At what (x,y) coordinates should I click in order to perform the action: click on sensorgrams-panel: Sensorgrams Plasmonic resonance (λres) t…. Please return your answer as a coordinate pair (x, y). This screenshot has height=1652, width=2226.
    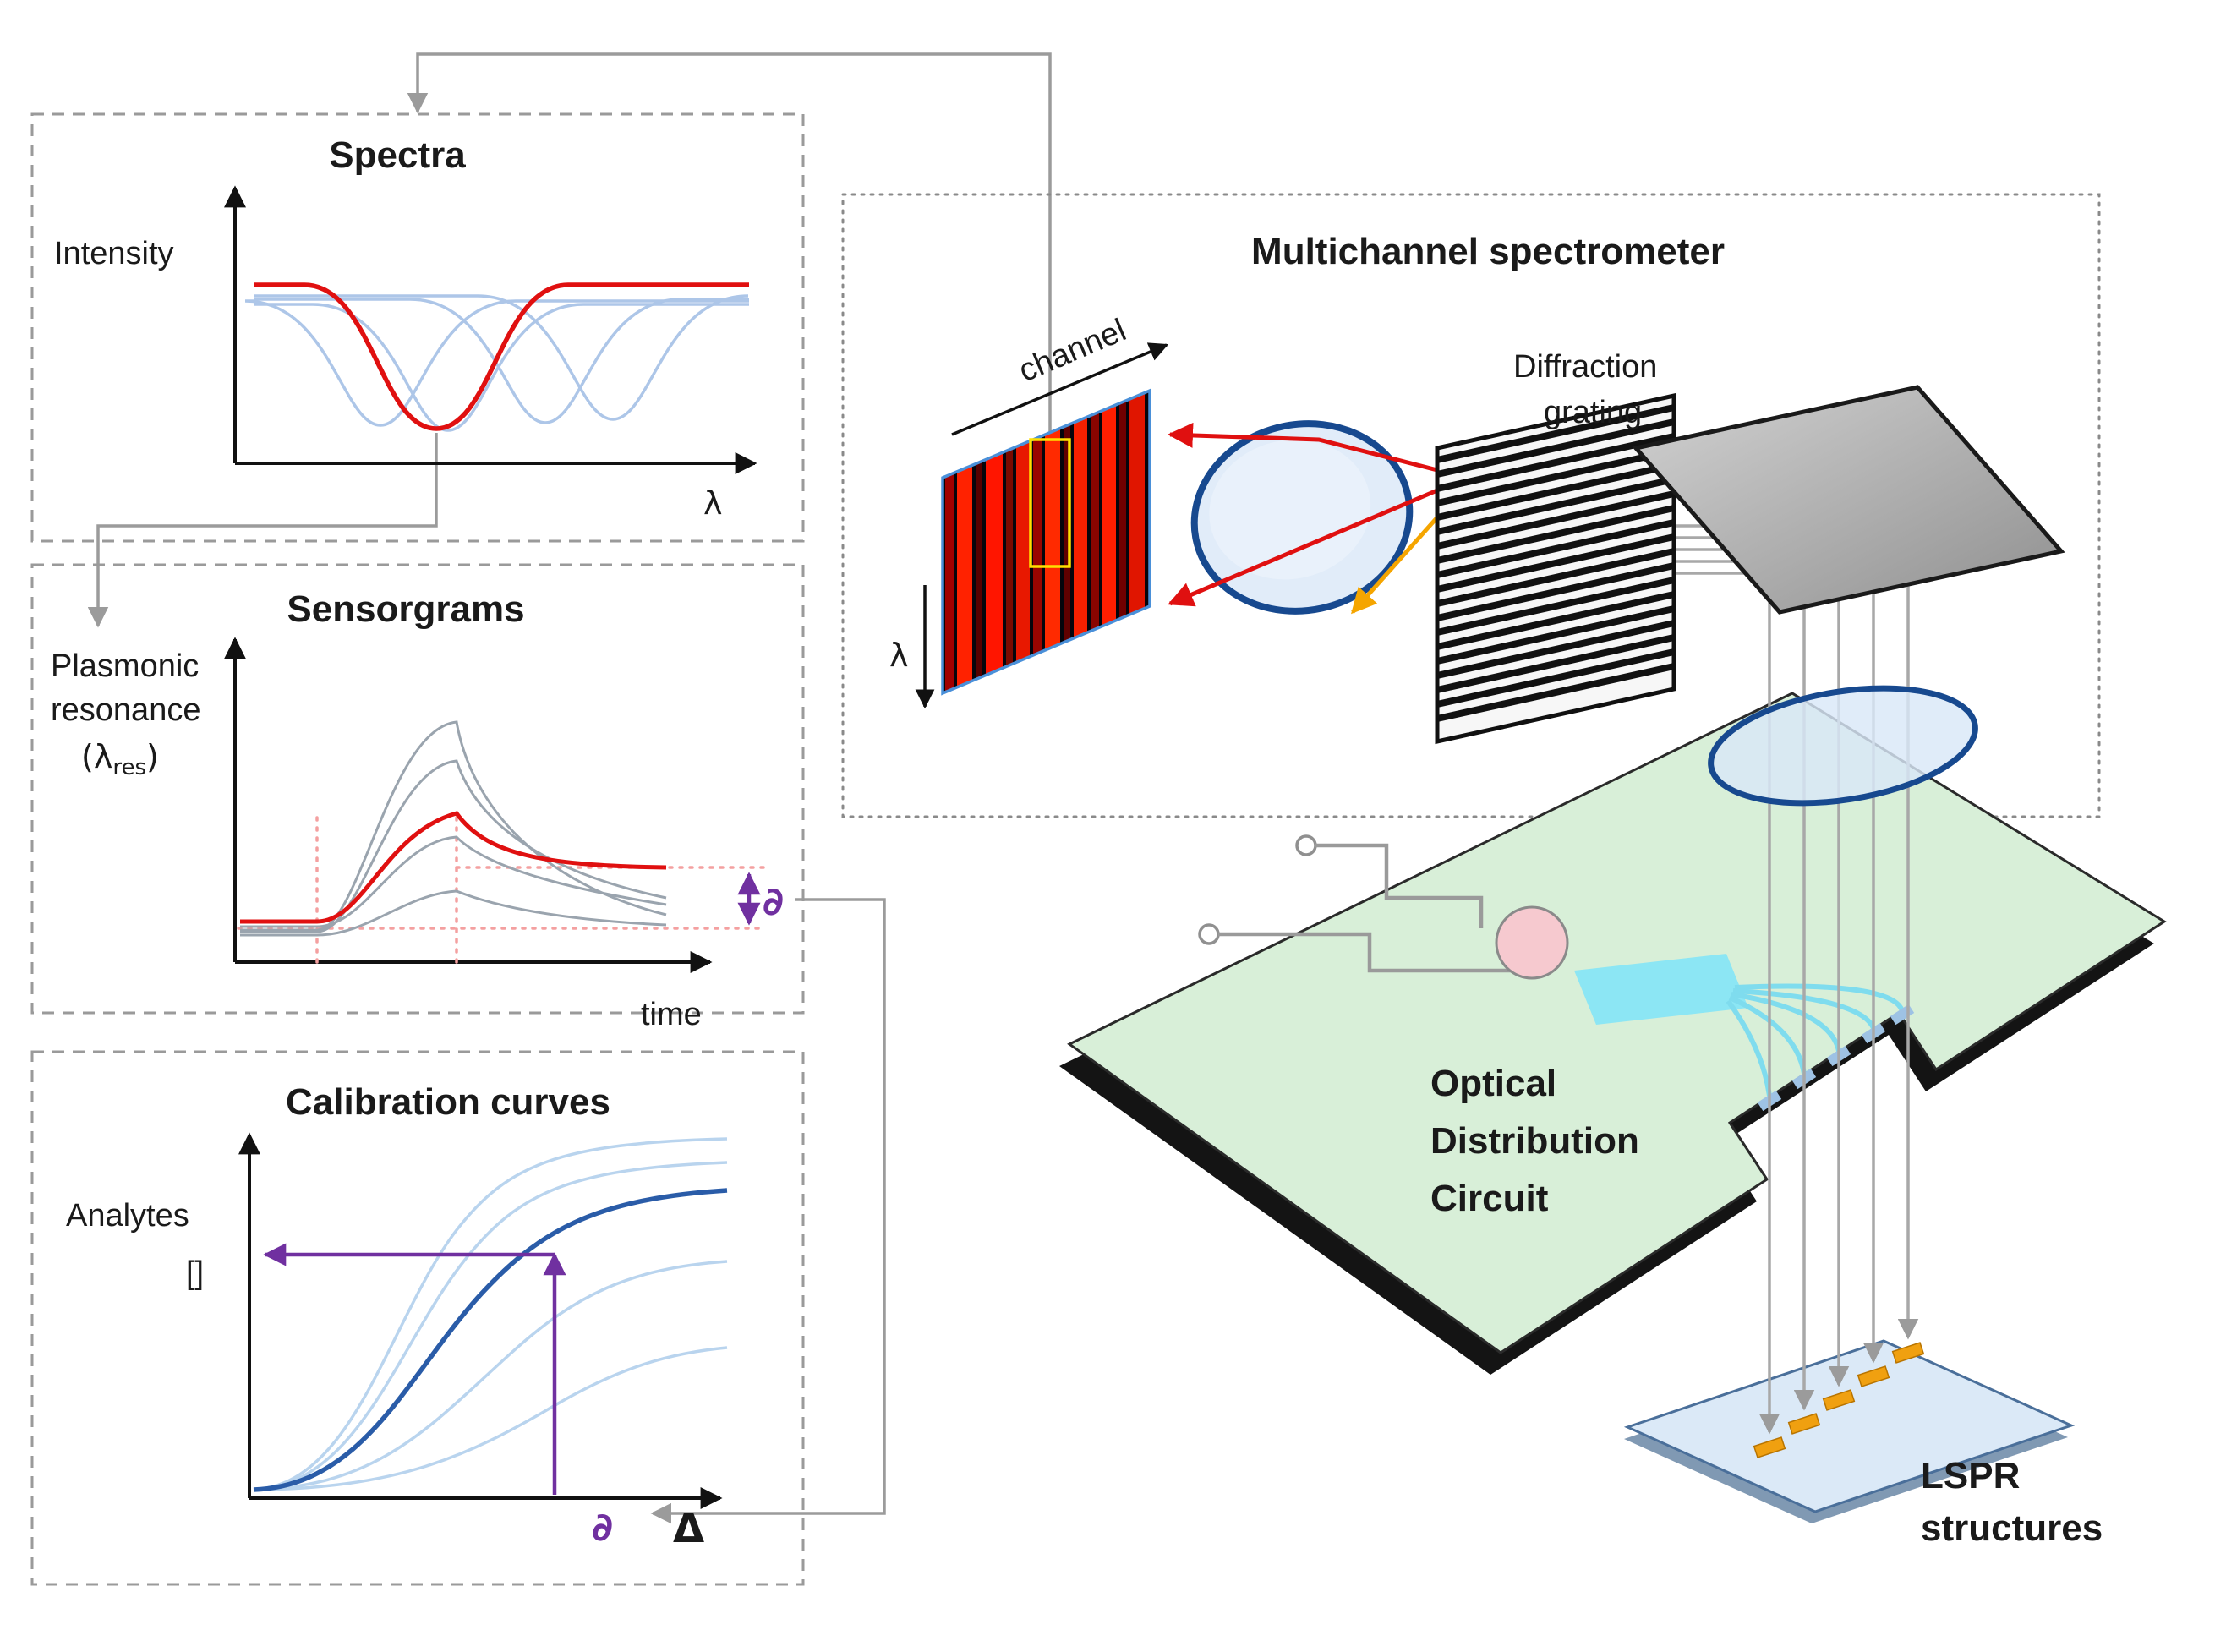
    Looking at the image, I should click on (417, 797).